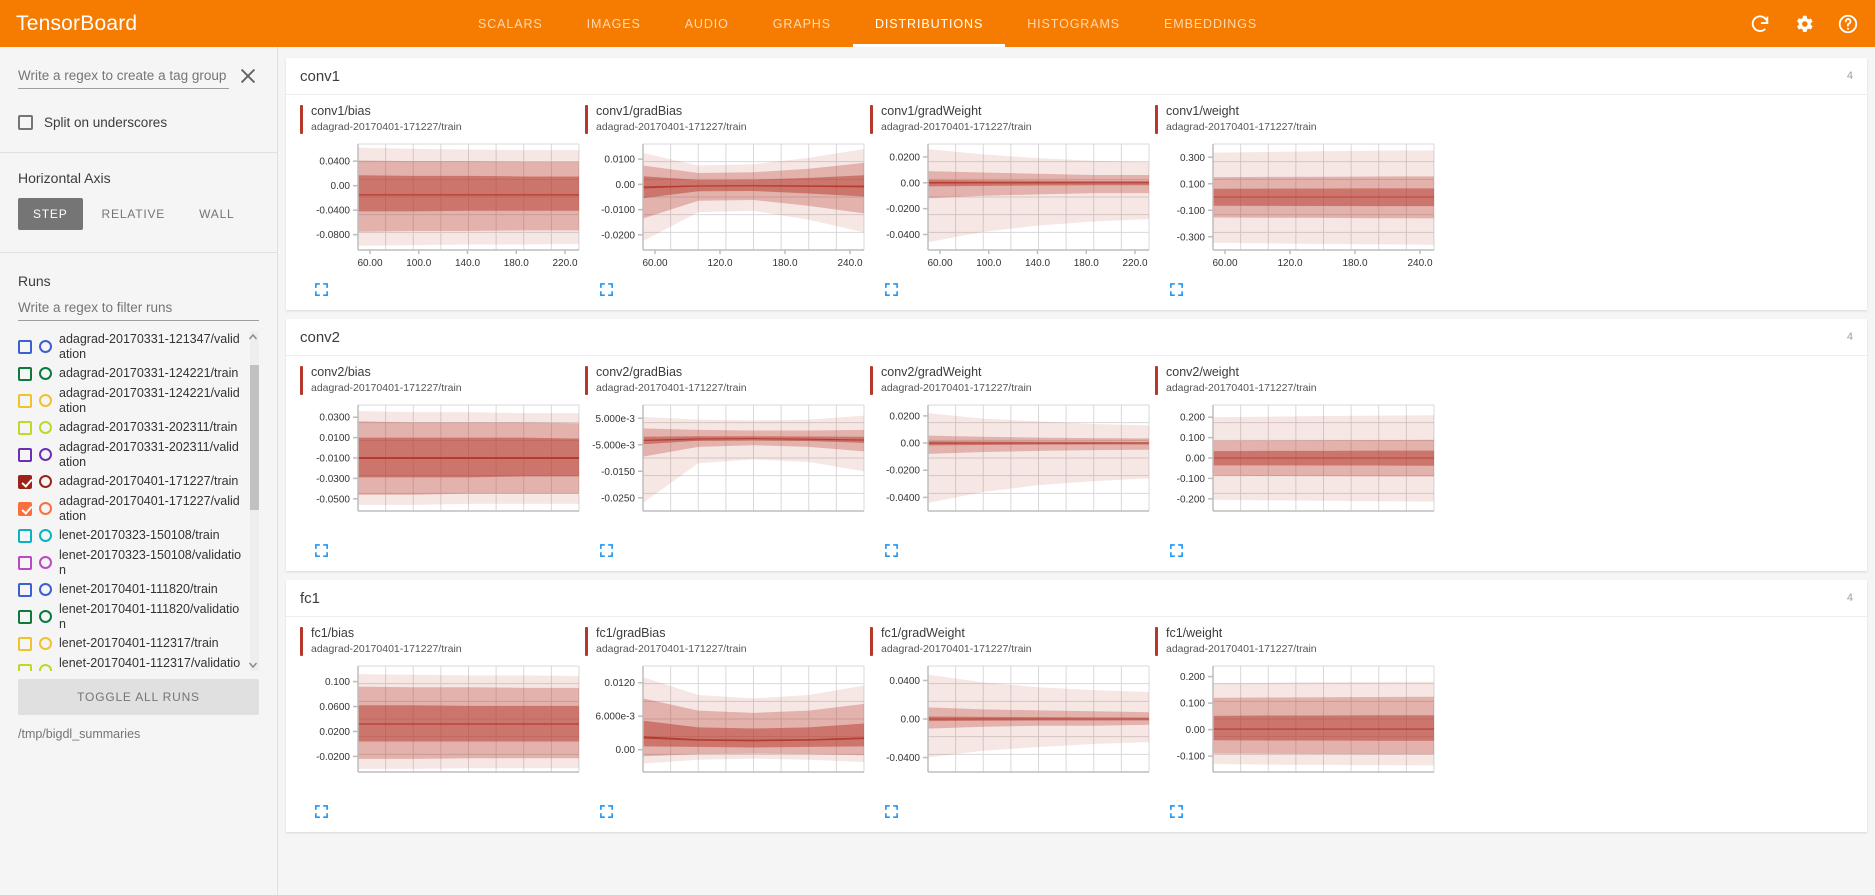 The height and width of the screenshot is (895, 1875). I want to click on run-row: lenet-20170401-111820/train, so click(131, 589).